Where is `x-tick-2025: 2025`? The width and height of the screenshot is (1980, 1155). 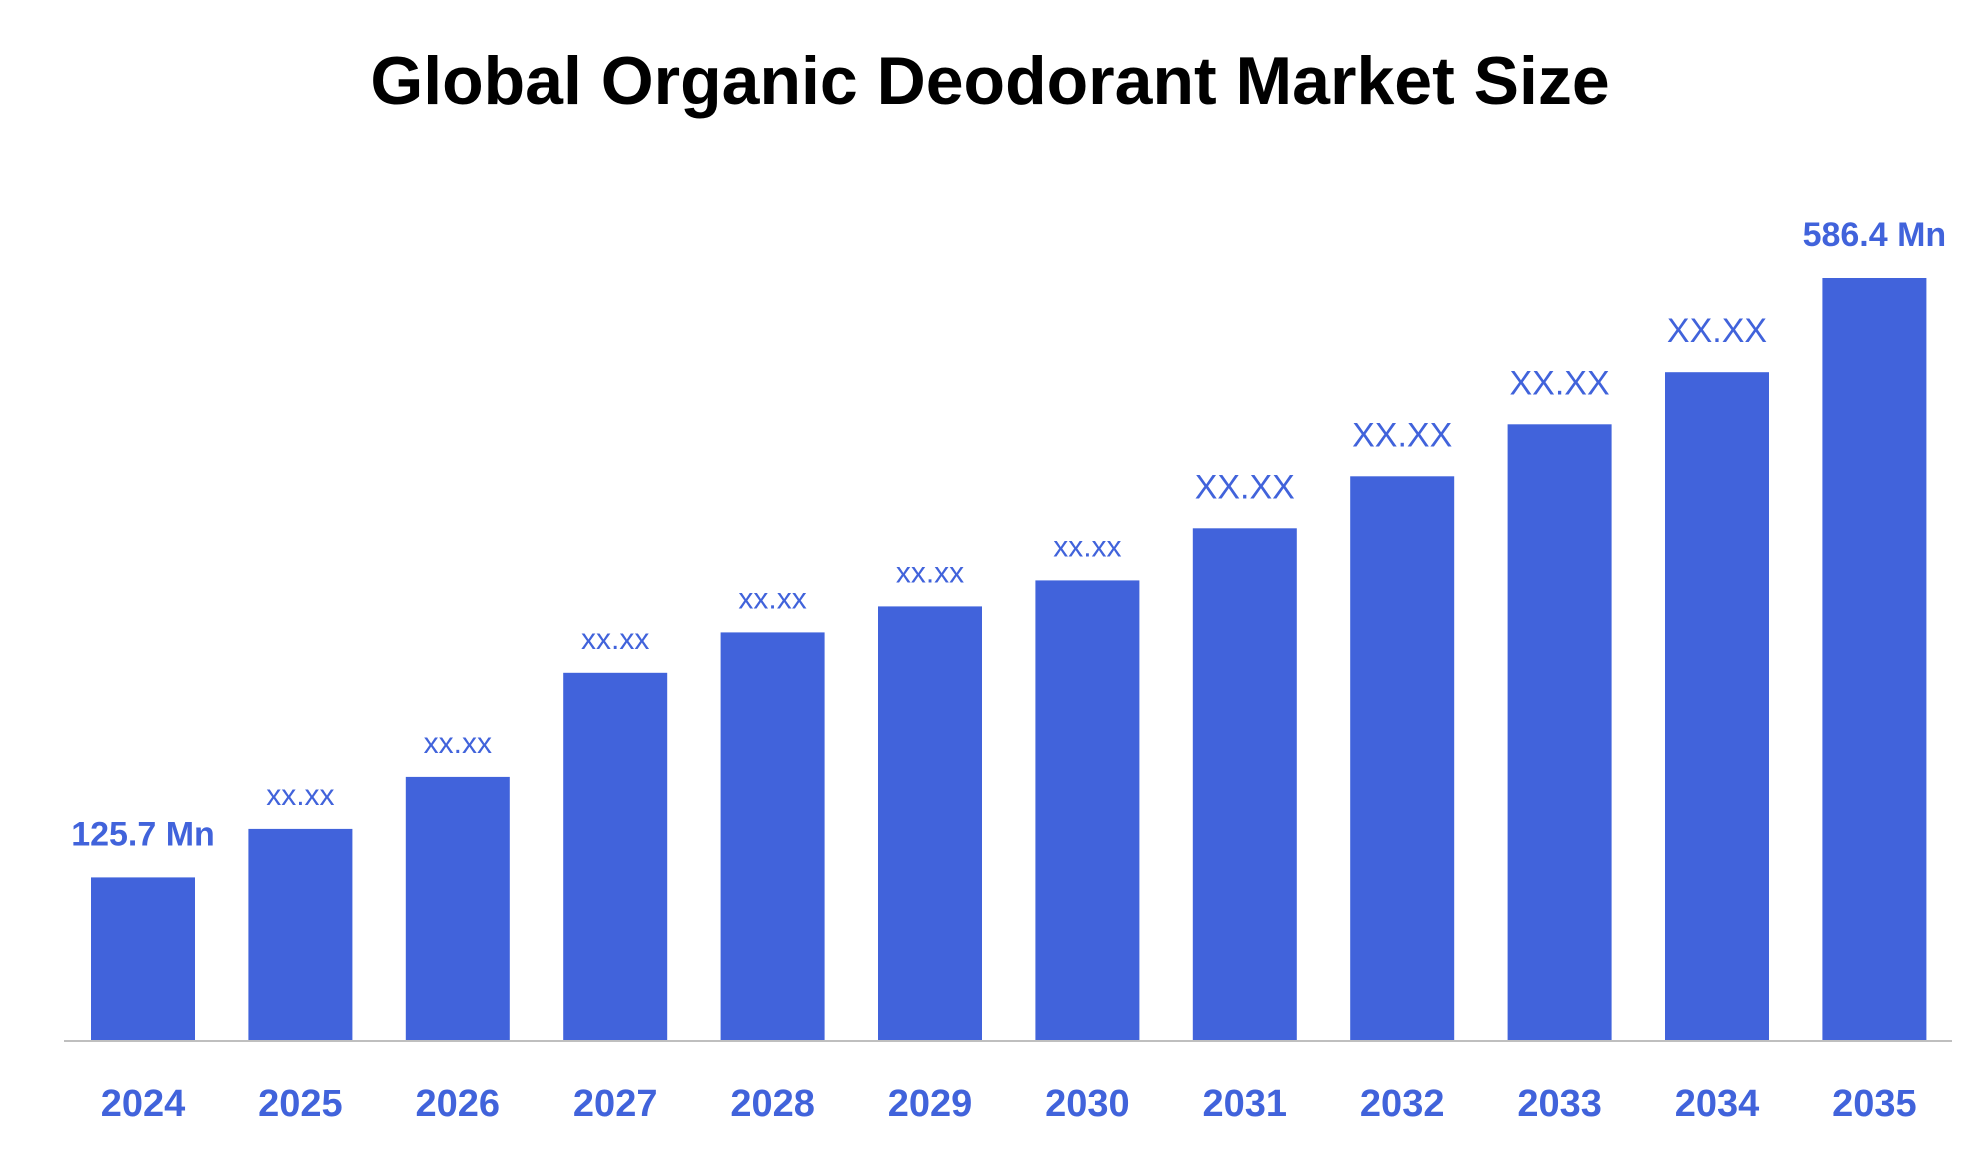
x-tick-2025: 2025 is located at coordinates (300, 1104).